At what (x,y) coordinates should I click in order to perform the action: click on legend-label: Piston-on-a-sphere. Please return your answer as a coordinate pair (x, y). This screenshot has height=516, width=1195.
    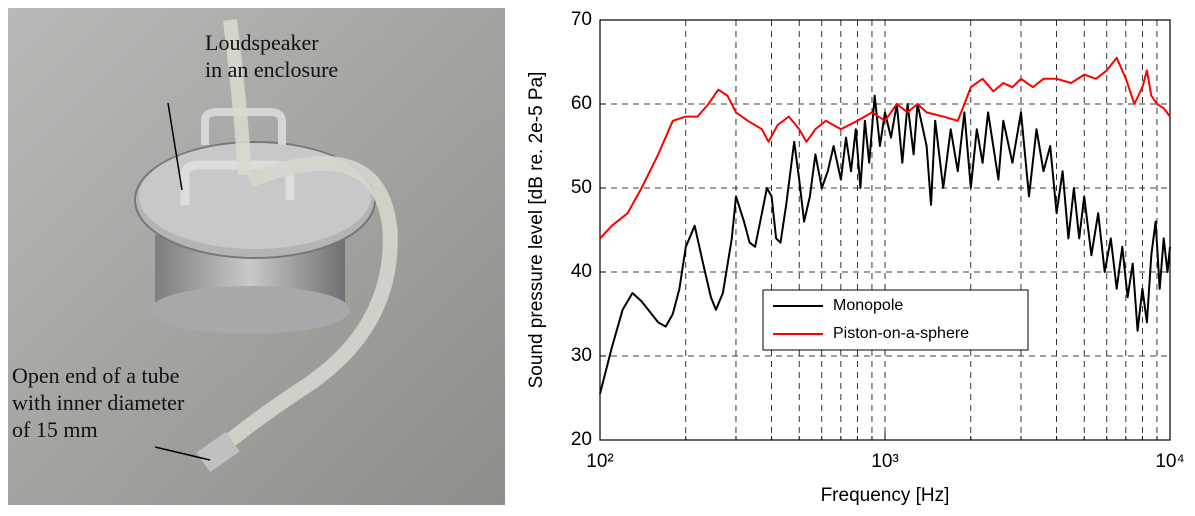
    Looking at the image, I should click on (901, 333).